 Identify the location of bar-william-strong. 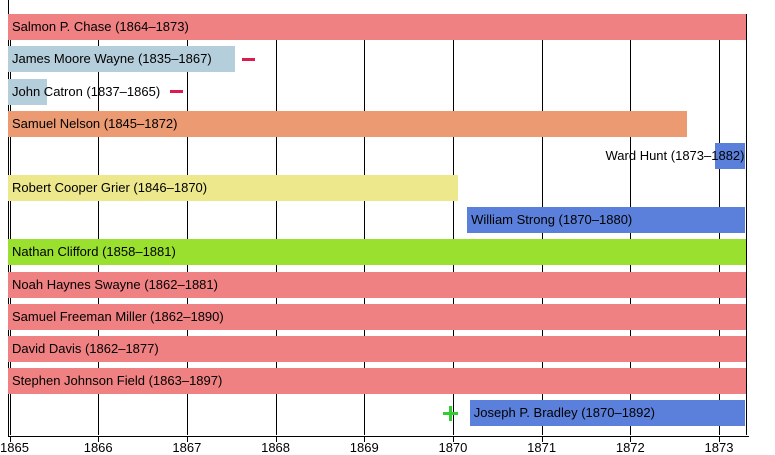
(606, 220).